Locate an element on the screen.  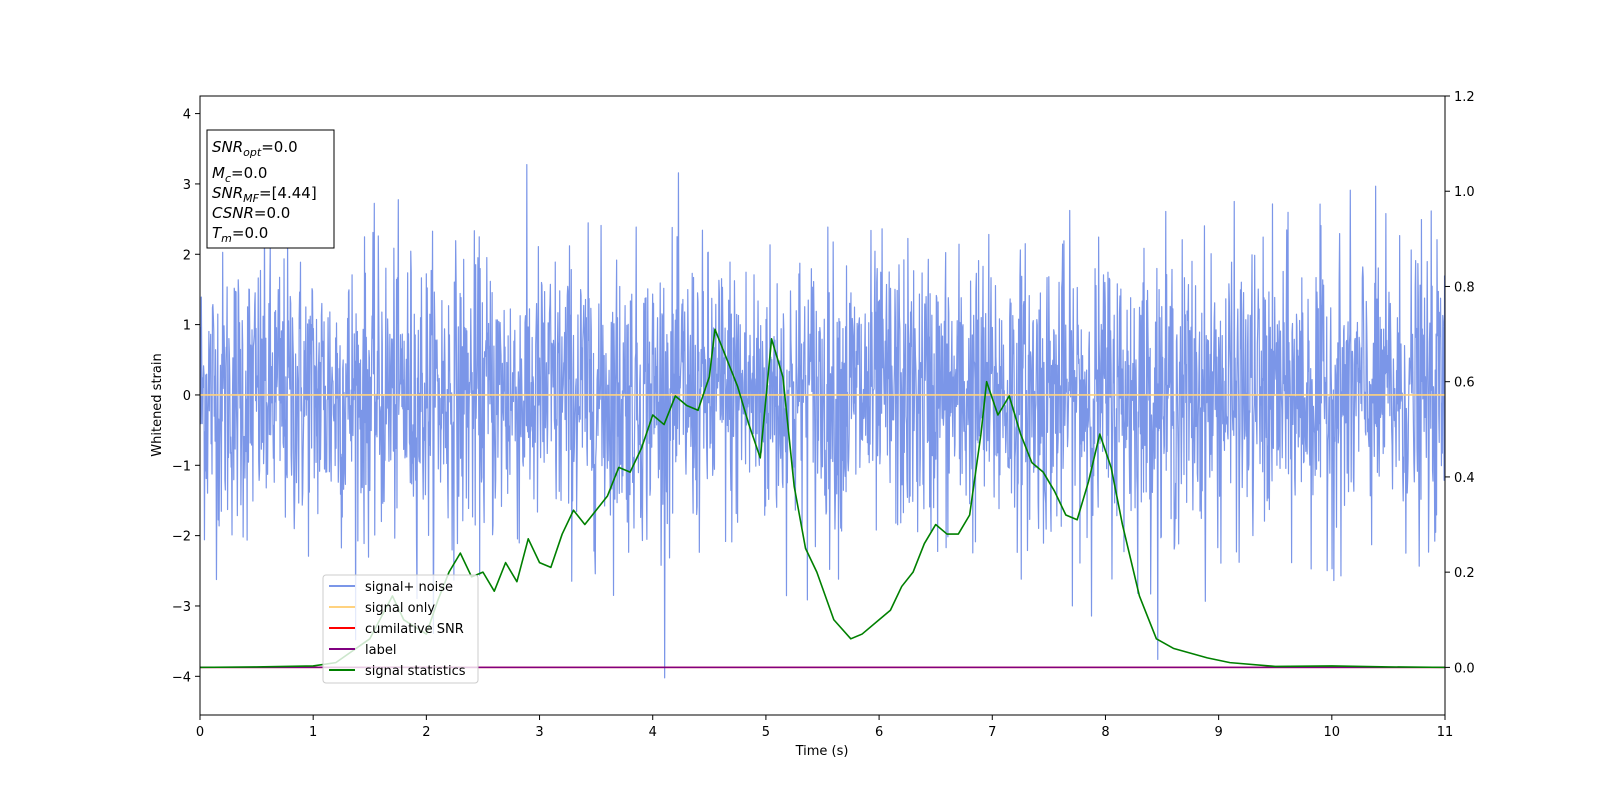
info-box-frame is located at coordinates (270, 189).